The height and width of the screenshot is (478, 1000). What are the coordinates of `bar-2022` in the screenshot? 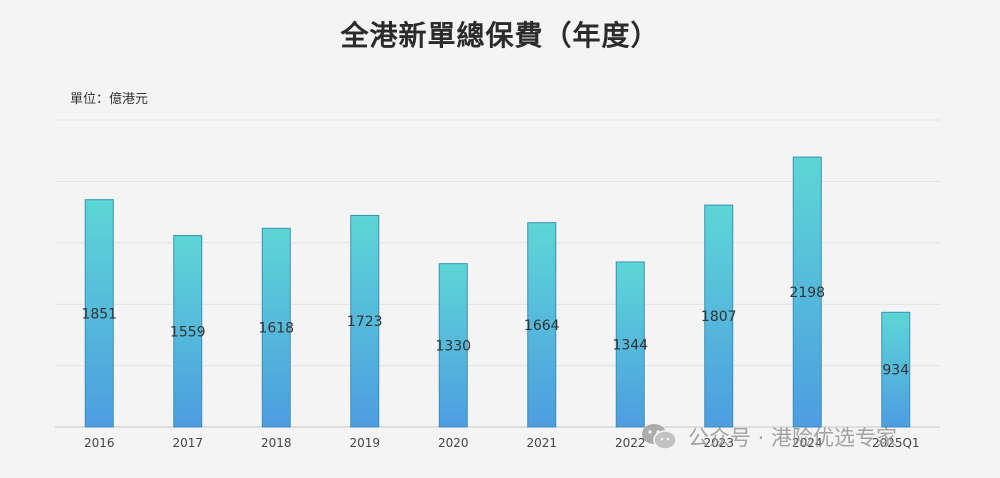 It's located at (630, 344).